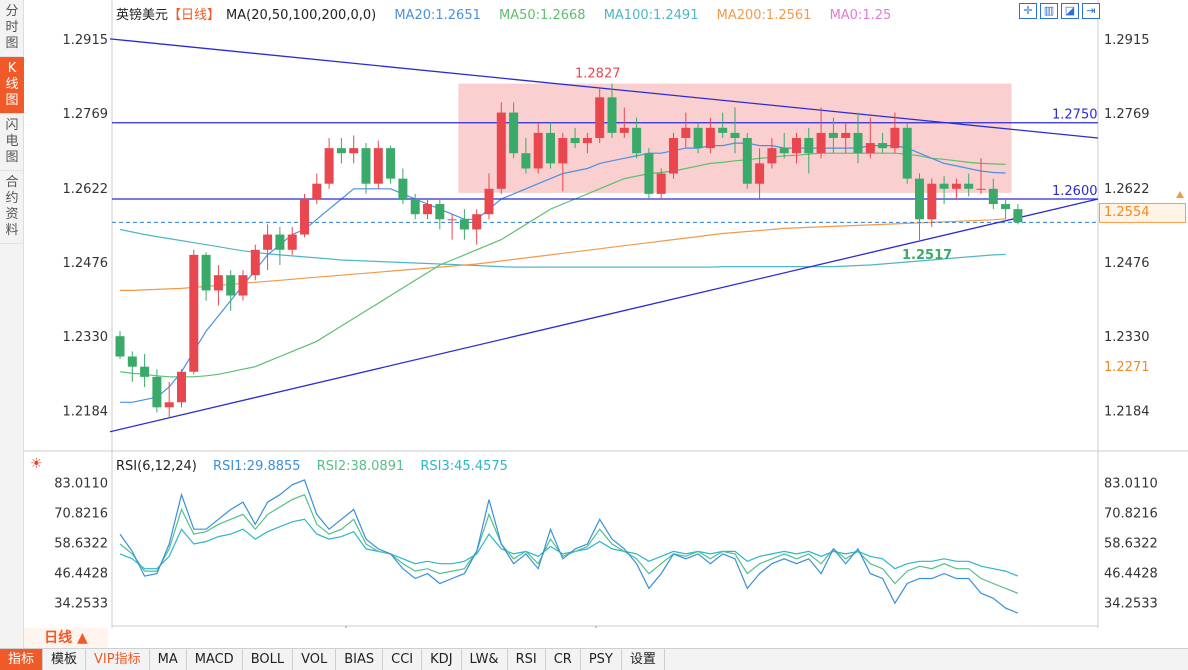 The image size is (1188, 670). Describe the element at coordinates (1131, 604) in the screenshot. I see `rsi-tick-right: 34.2533` at that location.